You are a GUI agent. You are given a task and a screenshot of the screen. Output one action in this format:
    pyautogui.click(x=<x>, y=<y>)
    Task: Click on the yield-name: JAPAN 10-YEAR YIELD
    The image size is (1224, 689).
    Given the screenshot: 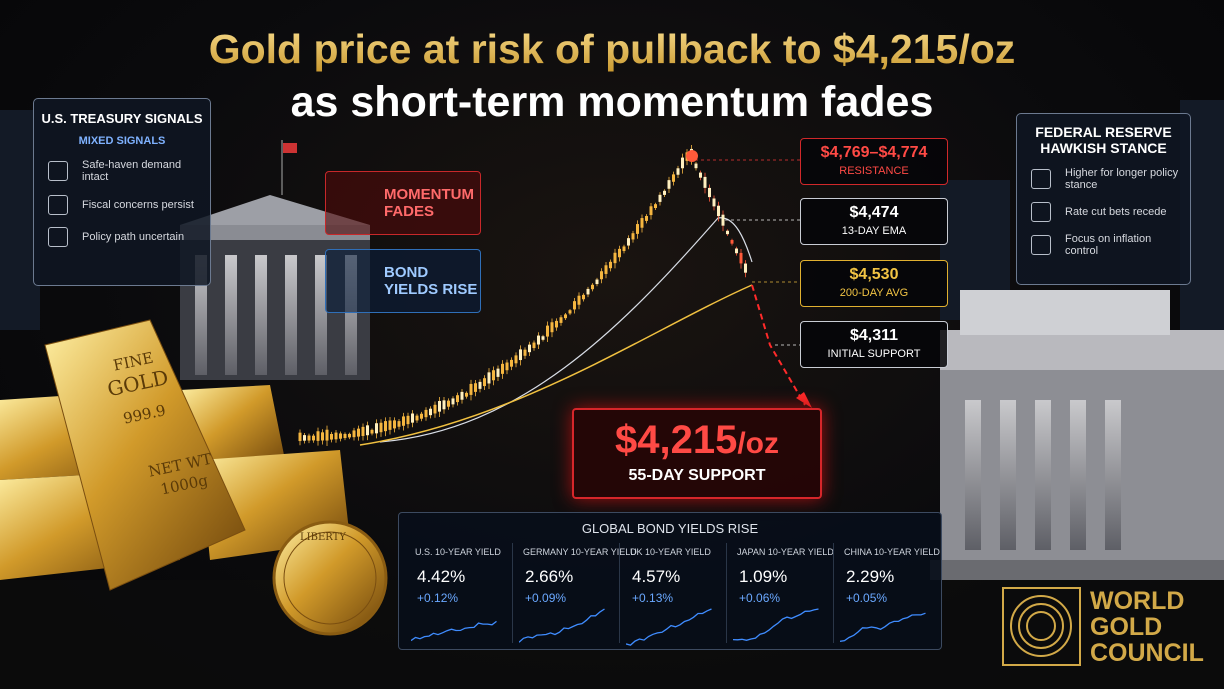 What is the action you would take?
    pyautogui.click(x=785, y=552)
    